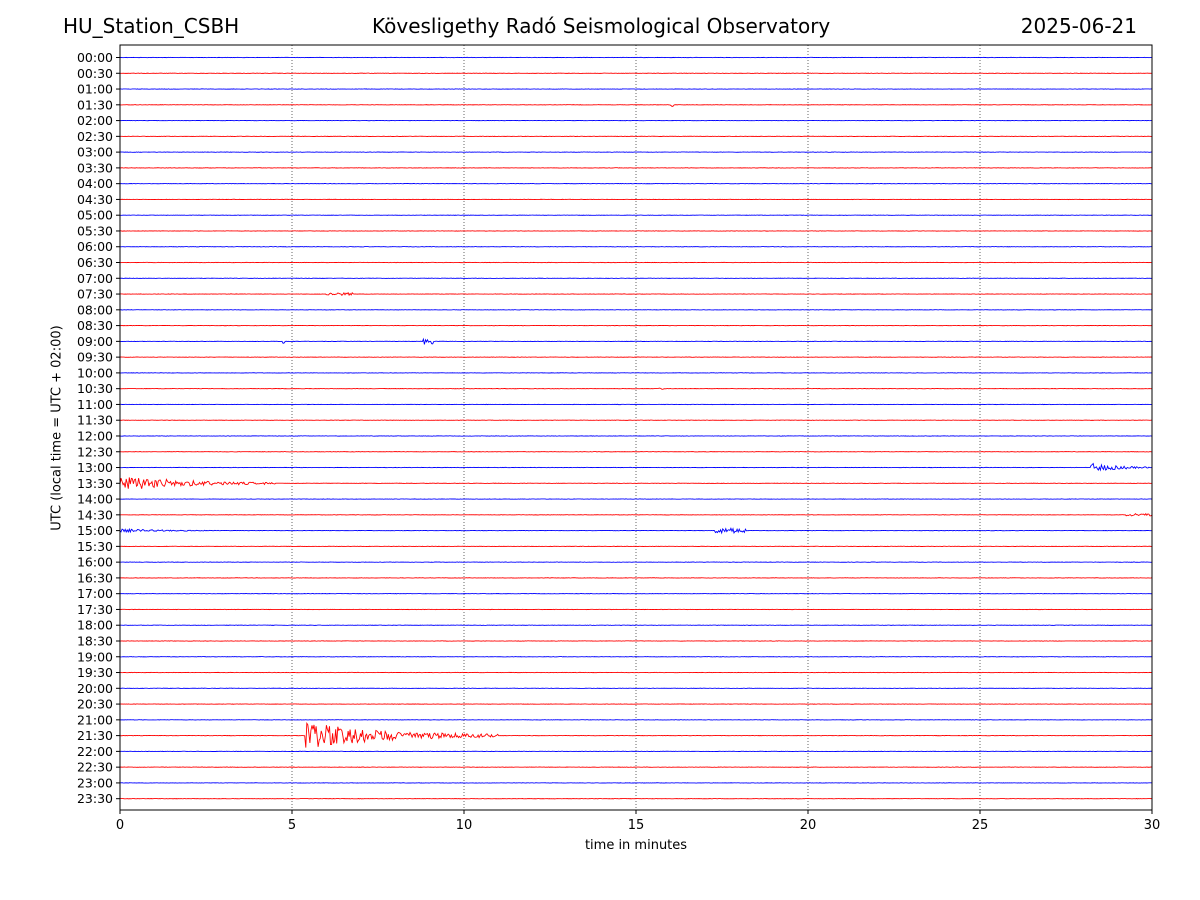 This screenshot has height=900, width=1200. Describe the element at coordinates (95, 73) in the screenshot. I see `y-tick-label: 00:30` at that location.